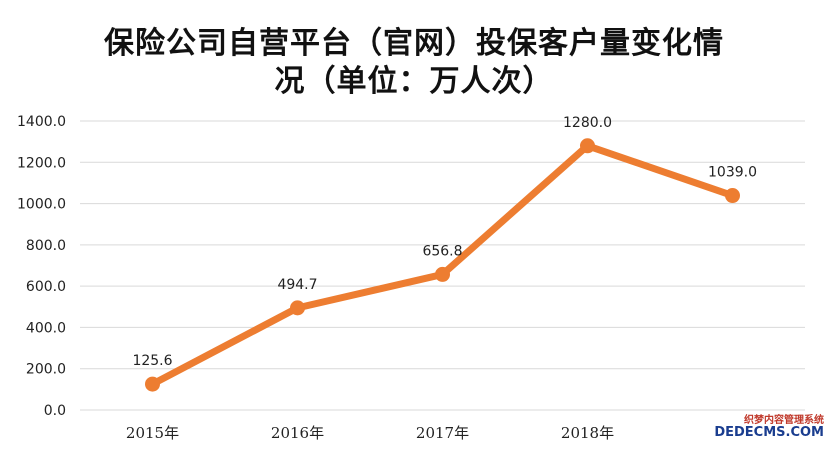 The width and height of the screenshot is (828, 459). I want to click on watermark-line1: 织梦内容管理系统, so click(784, 420).